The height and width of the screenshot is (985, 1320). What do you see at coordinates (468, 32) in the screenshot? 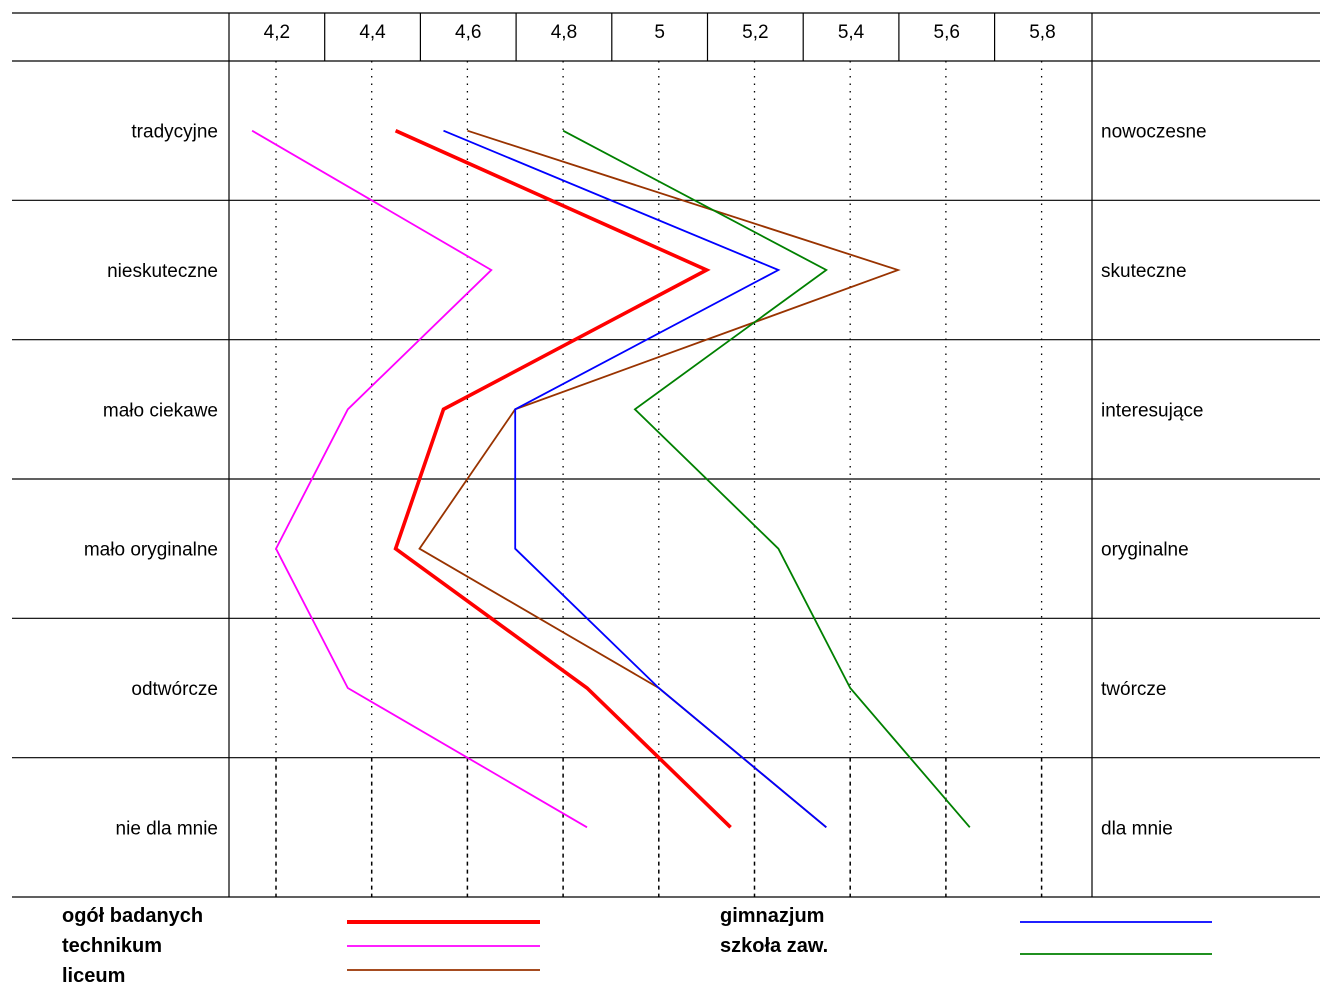
I see `x-tick-label: 4,6` at bounding box center [468, 32].